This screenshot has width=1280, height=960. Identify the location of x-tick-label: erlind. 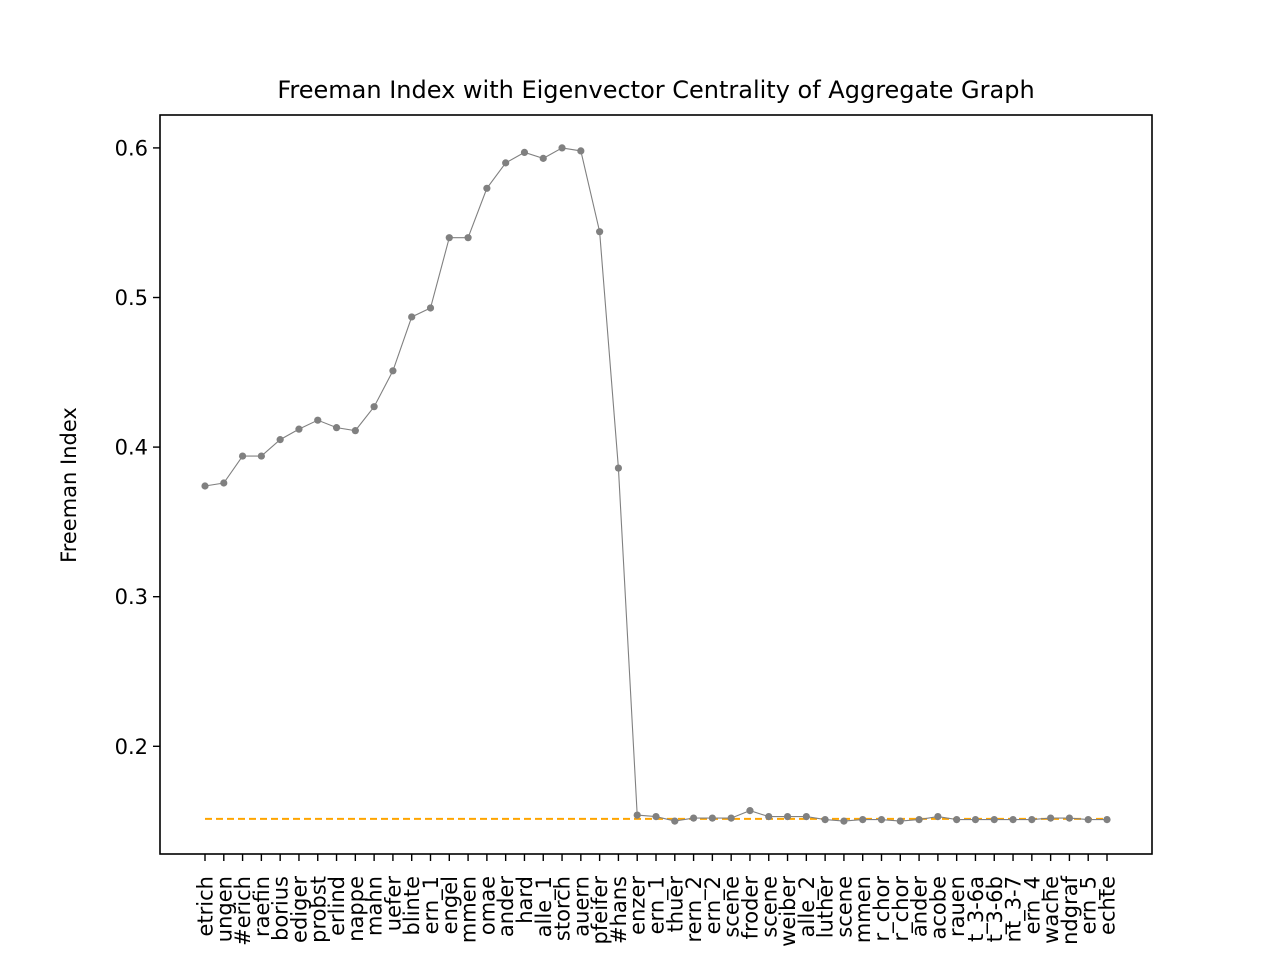
(337, 906).